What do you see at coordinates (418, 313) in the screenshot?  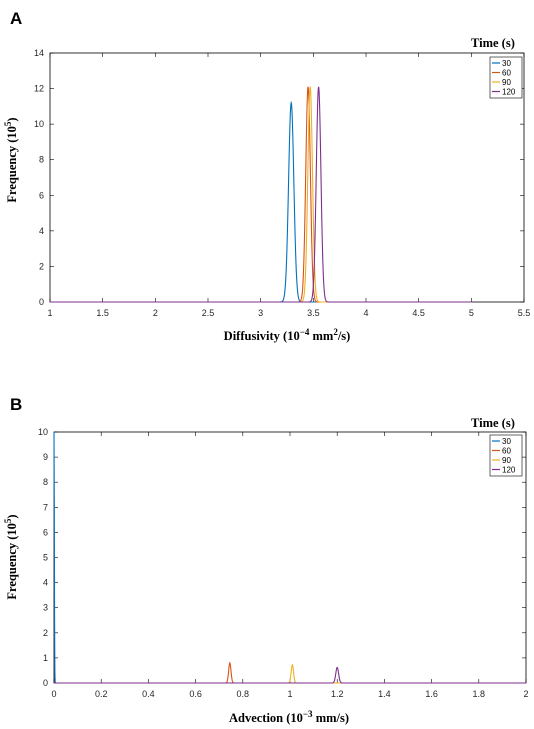 I see `x-tick-label: 4.5` at bounding box center [418, 313].